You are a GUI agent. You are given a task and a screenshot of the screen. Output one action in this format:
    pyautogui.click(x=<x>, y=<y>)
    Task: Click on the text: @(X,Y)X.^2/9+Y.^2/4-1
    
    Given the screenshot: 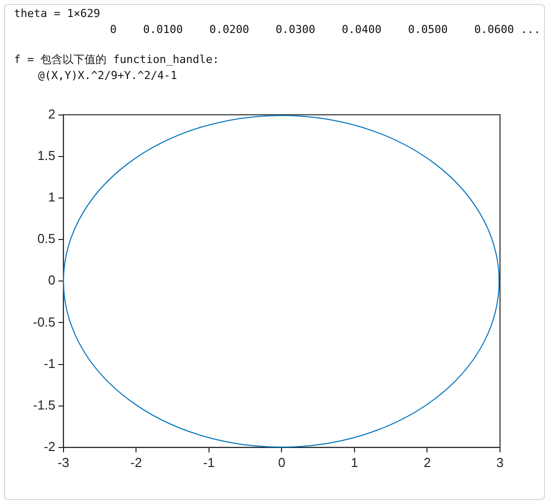 What is the action you would take?
    pyautogui.click(x=107, y=76)
    